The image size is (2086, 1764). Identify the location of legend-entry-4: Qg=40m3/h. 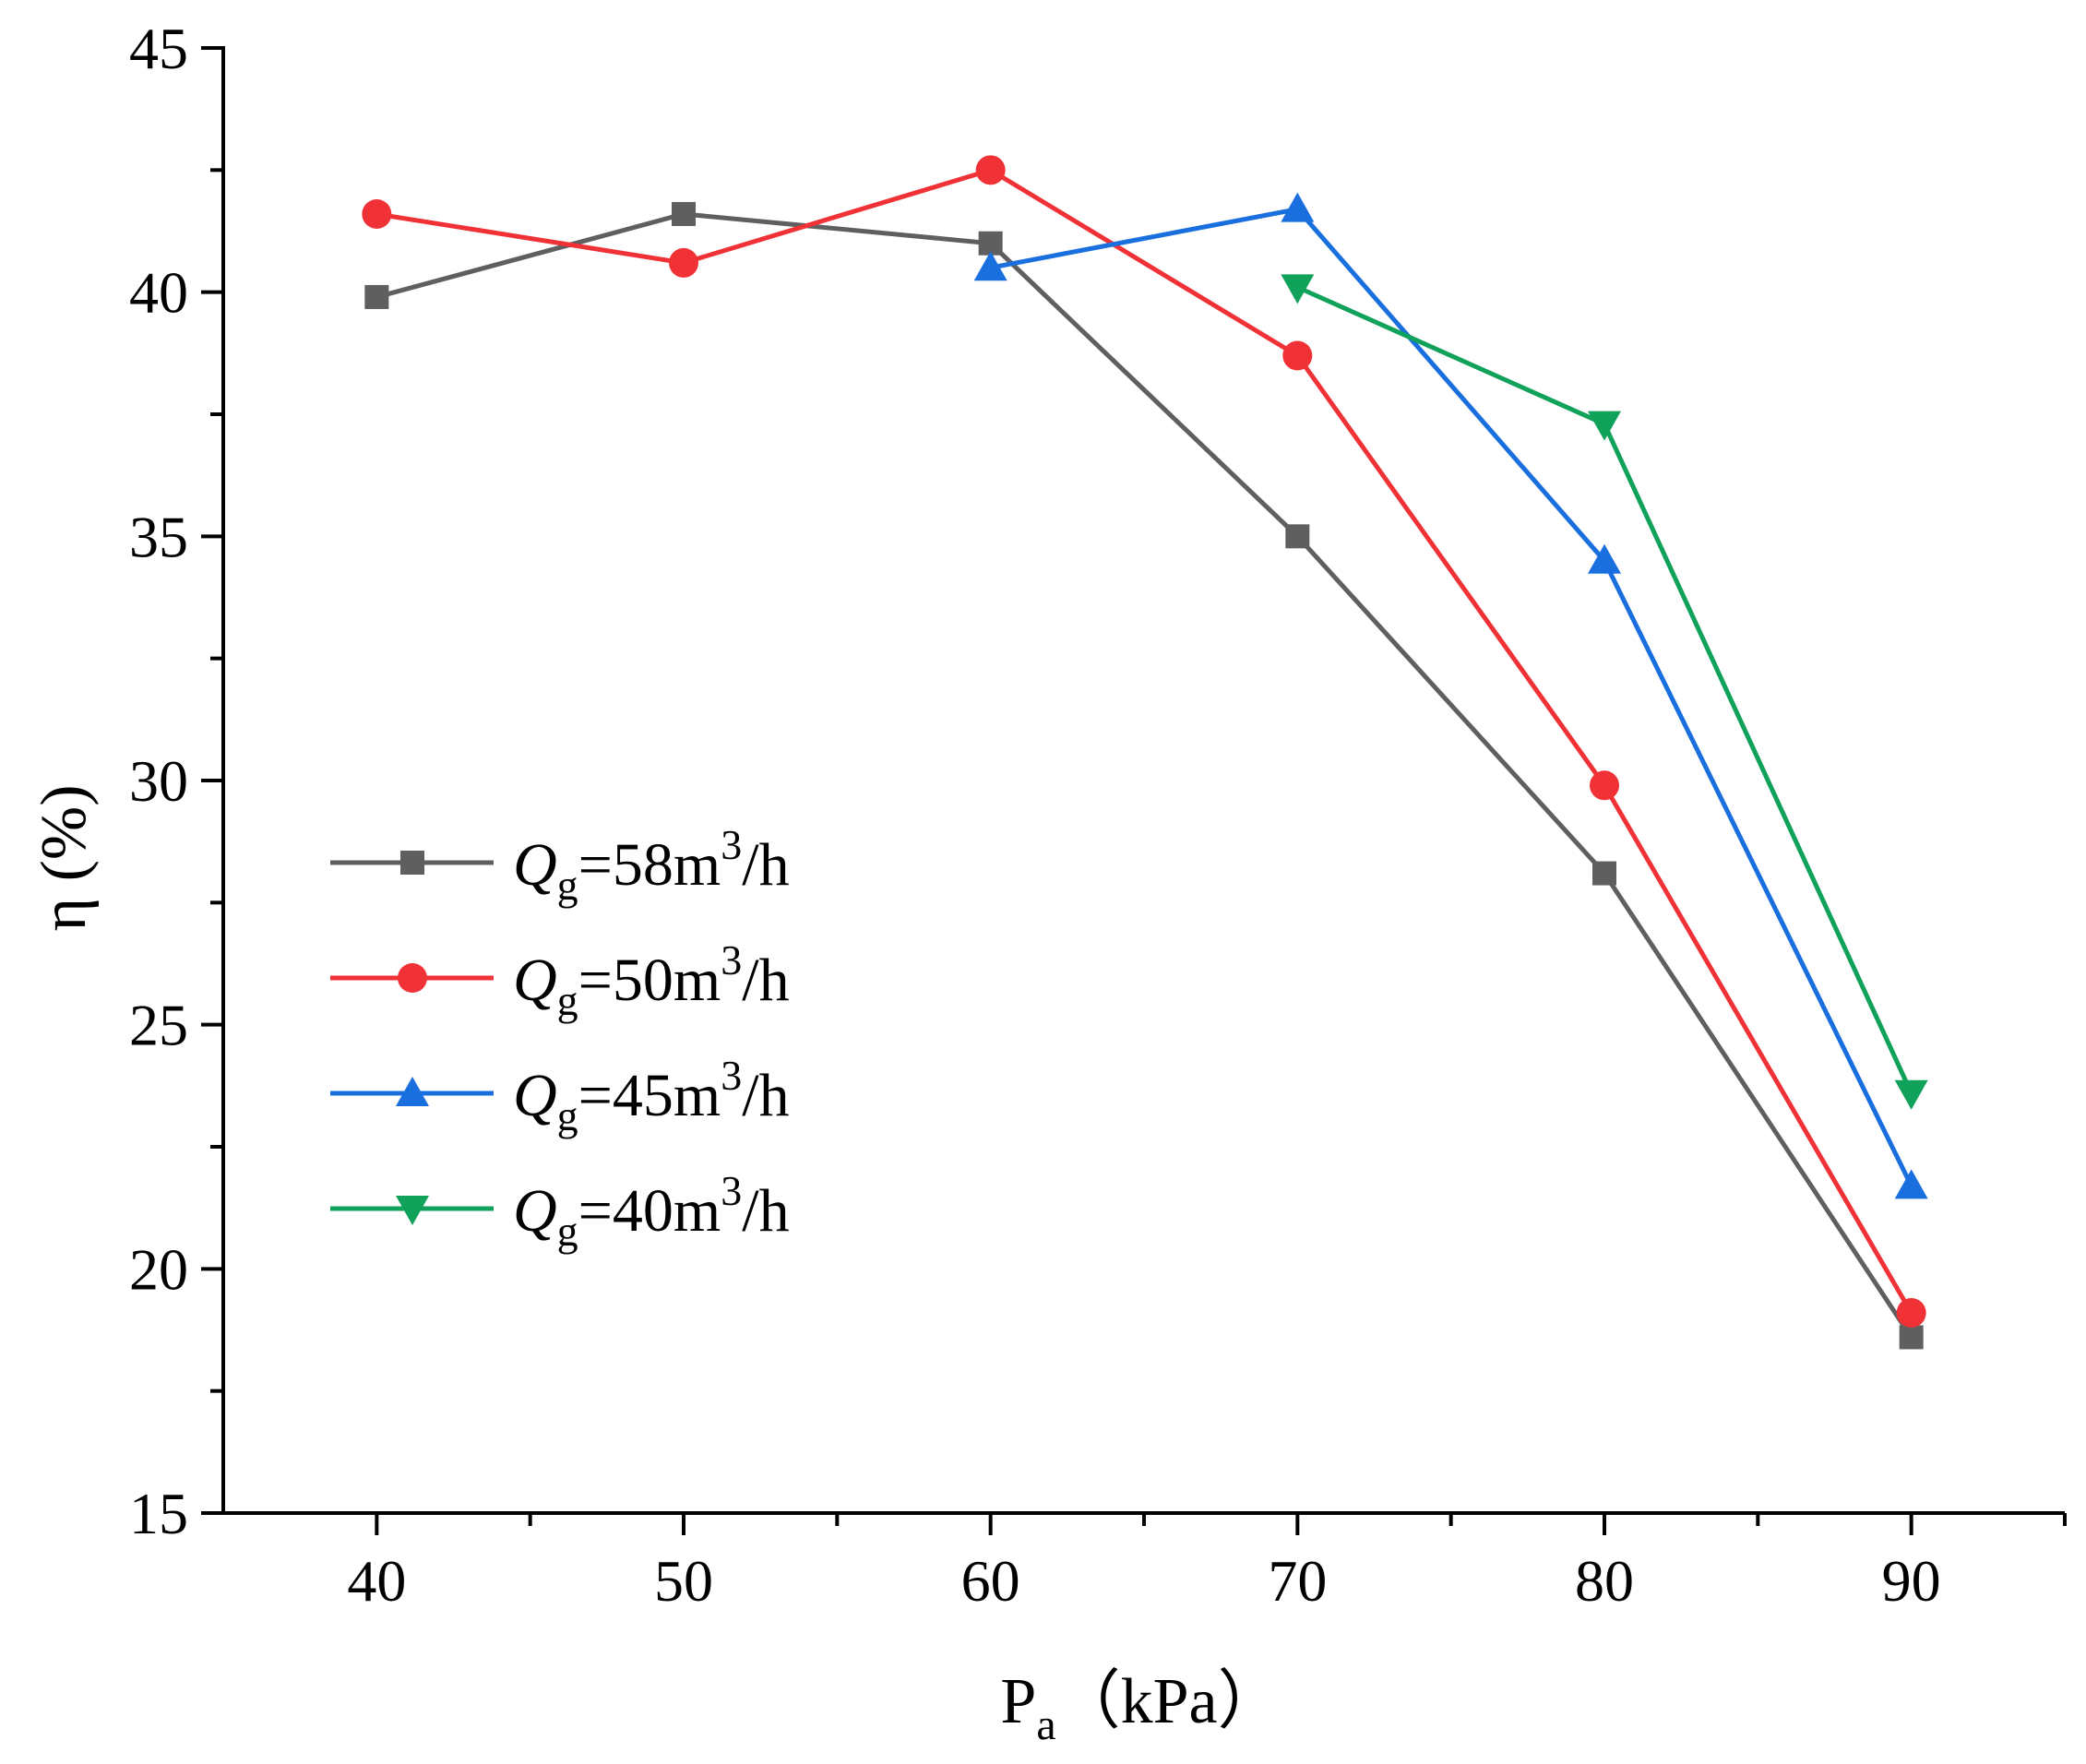
(560, 1211).